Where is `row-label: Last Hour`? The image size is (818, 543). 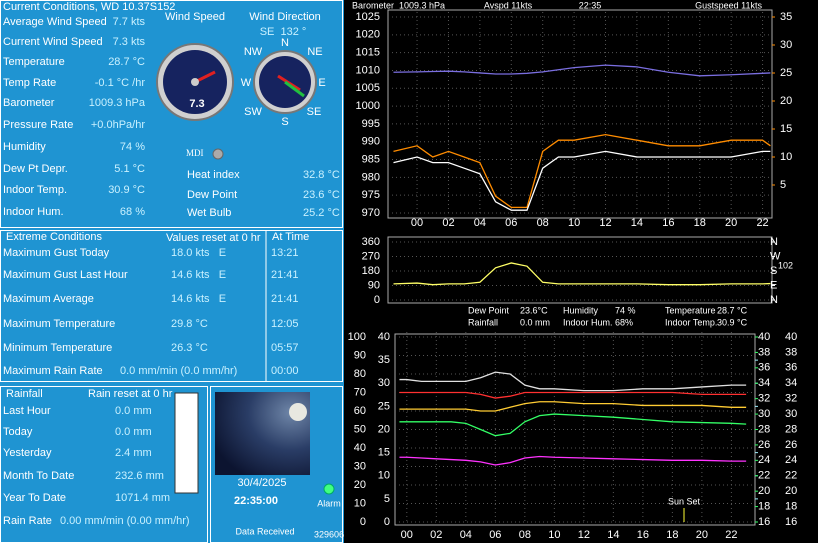 row-label: Last Hour is located at coordinates (27, 411).